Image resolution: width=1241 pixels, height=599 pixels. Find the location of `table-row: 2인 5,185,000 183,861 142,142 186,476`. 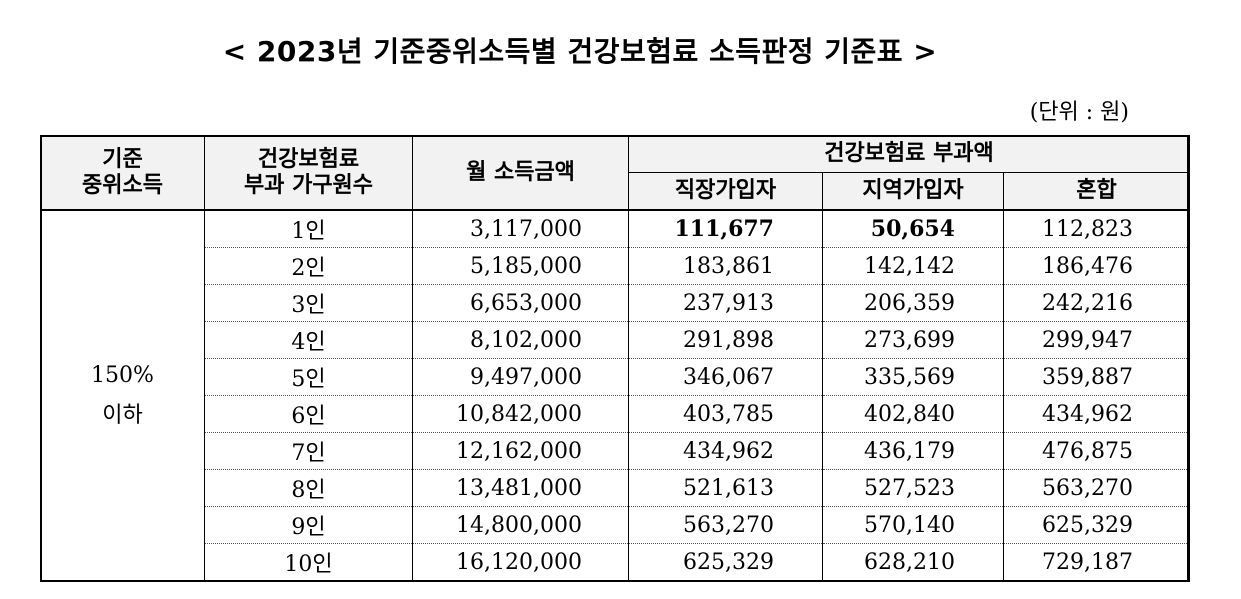

table-row: 2인 5,185,000 183,861 142,142 186,476 is located at coordinates (616, 266).